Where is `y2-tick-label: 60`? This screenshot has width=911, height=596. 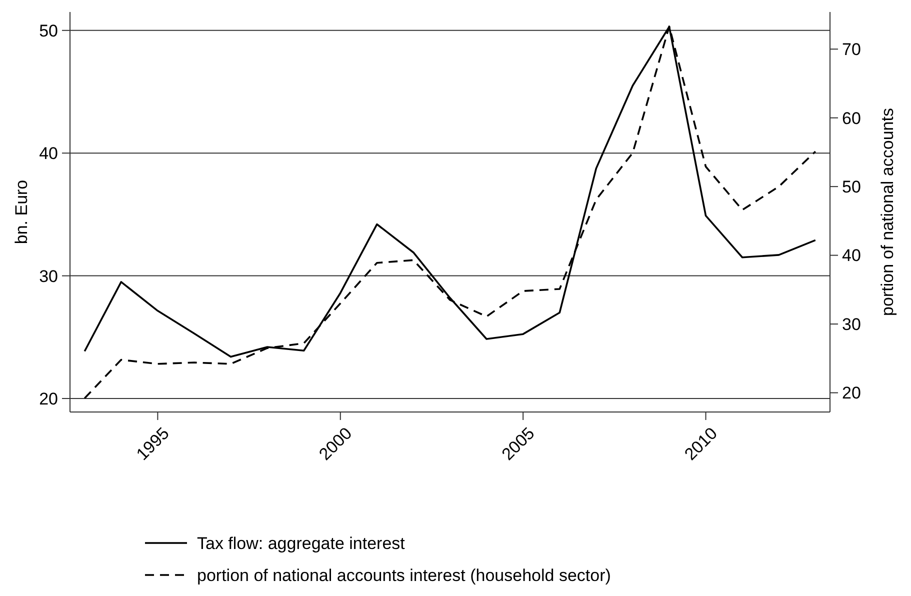 y2-tick-label: 60 is located at coordinates (851, 118).